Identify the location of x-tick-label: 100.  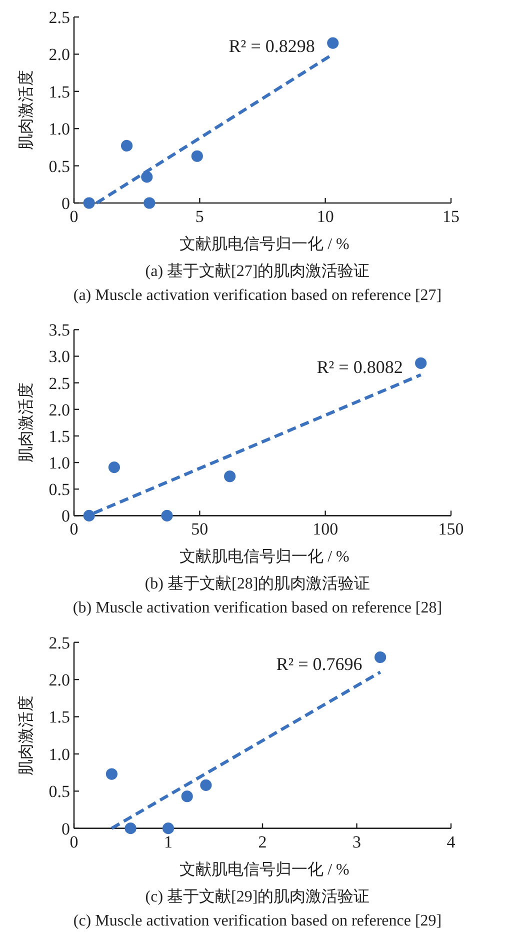
(325, 529).